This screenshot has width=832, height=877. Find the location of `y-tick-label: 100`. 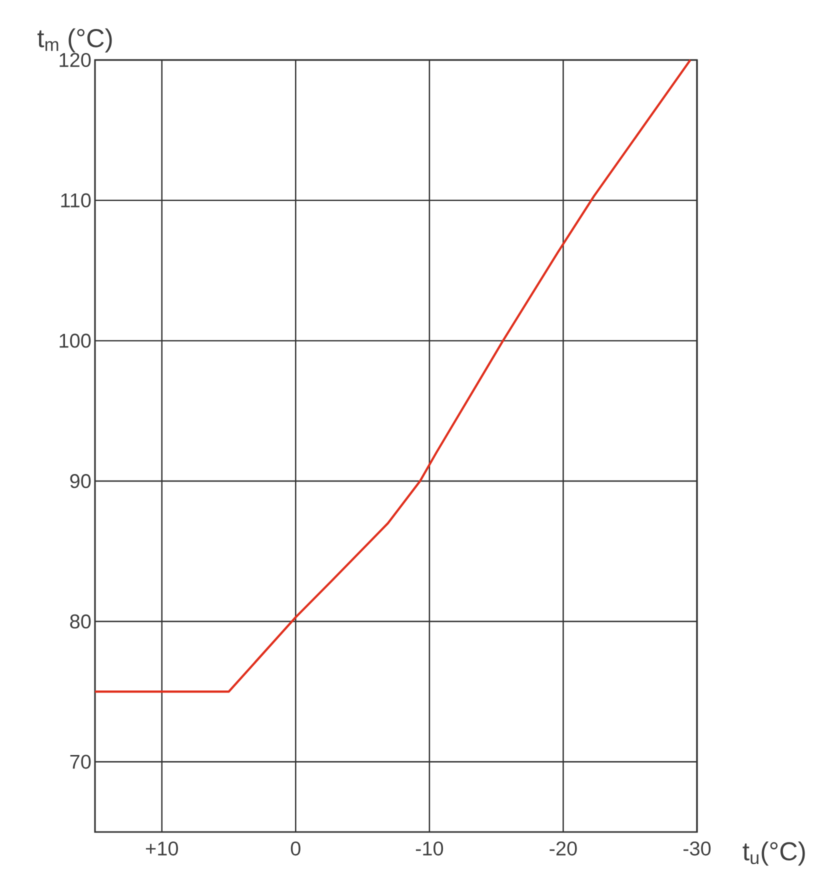

y-tick-label: 100 is located at coordinates (75, 341).